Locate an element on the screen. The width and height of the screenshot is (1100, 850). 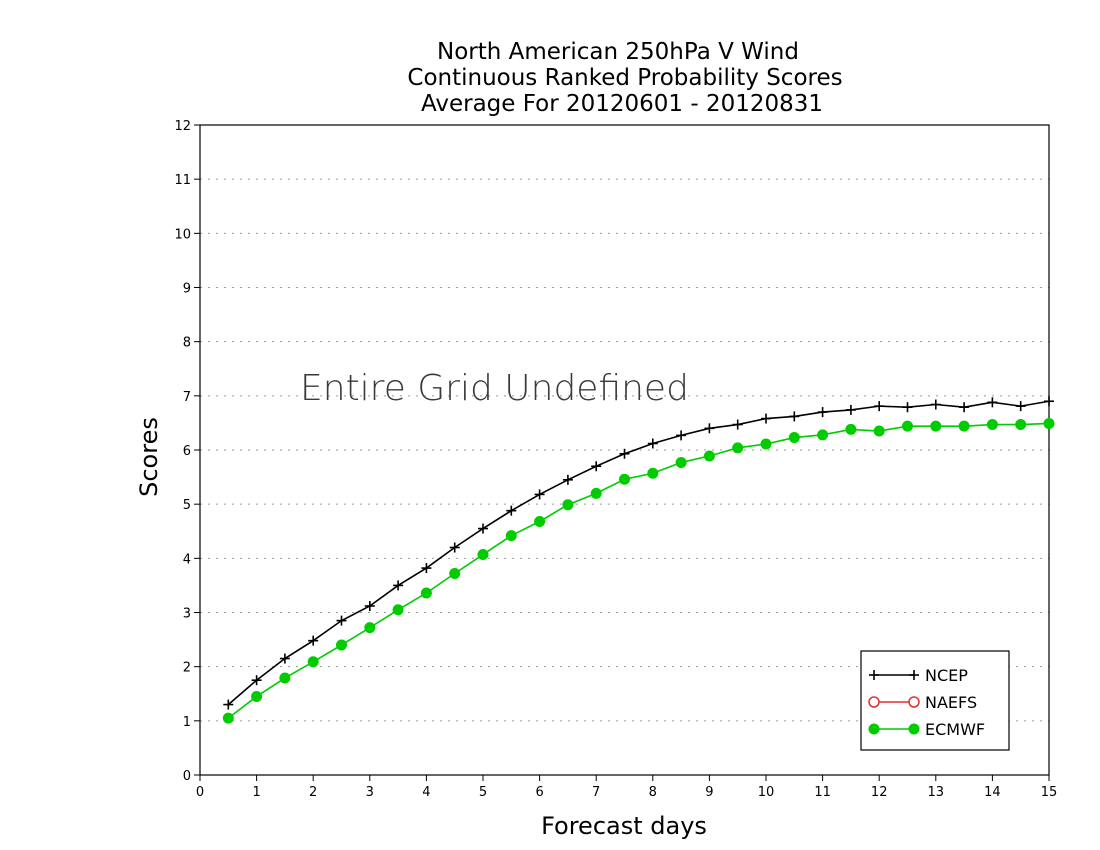
y-tick-label-1: 1 is located at coordinates (187, 722).